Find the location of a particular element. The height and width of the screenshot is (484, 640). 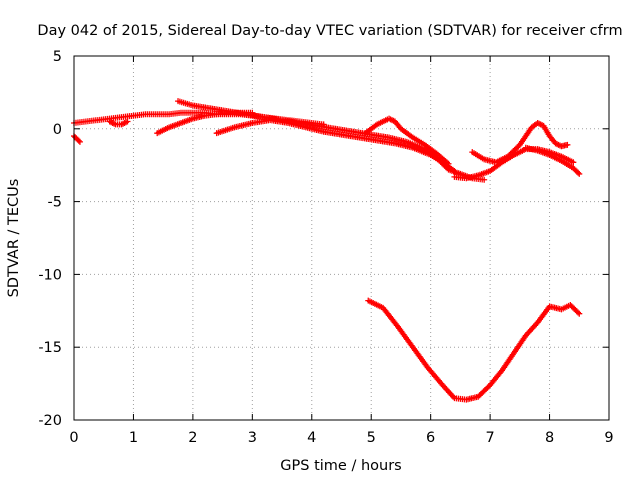

series-track-b is located at coordinates (77, 139).